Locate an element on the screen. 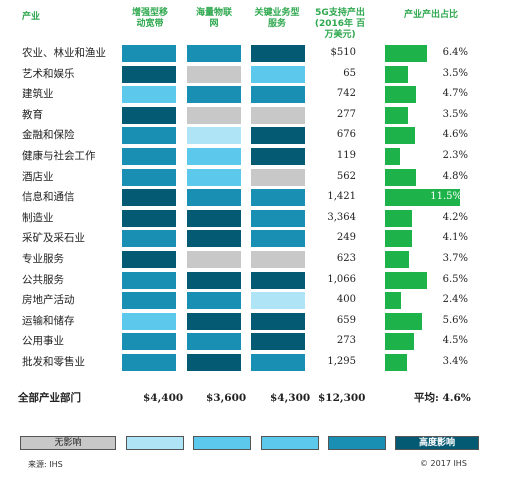 The width and height of the screenshot is (505, 477). share-label: 2.3% is located at coordinates (455, 155).